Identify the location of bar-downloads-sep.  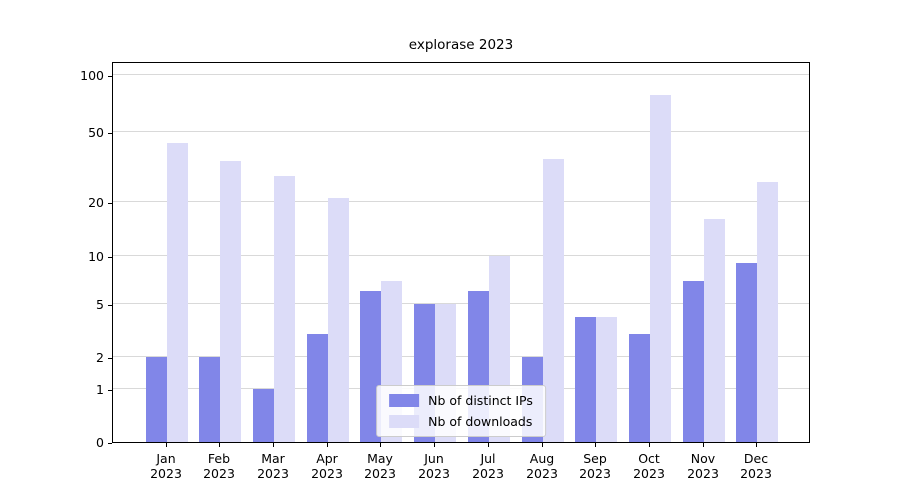
(606, 379).